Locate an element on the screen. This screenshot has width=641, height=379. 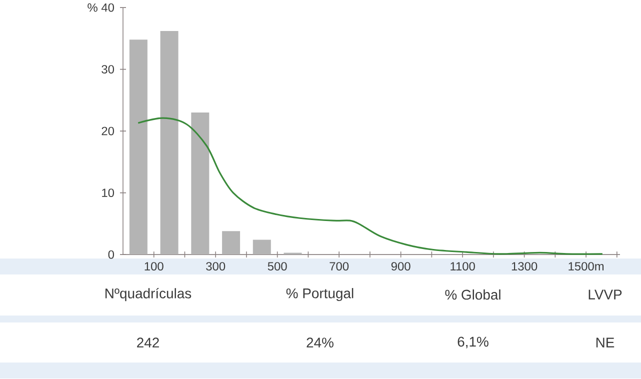
x-tick-label: 1500m is located at coordinates (586, 266).